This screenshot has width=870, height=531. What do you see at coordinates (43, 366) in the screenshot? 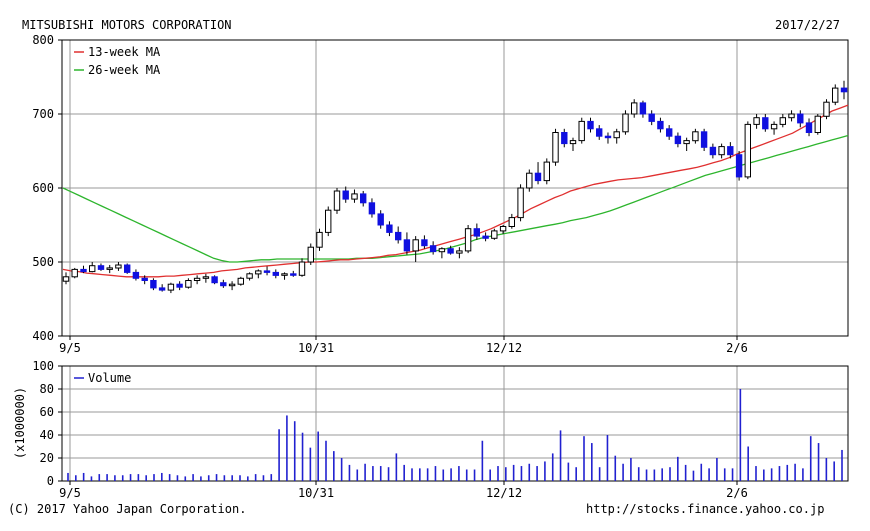
I see `volume-ytick-label: 100` at bounding box center [43, 366].